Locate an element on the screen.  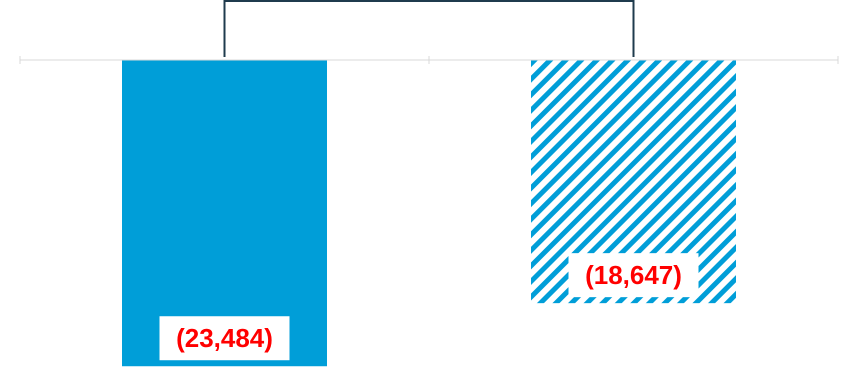
data-label-2: (18,647) is located at coordinates (633, 275).